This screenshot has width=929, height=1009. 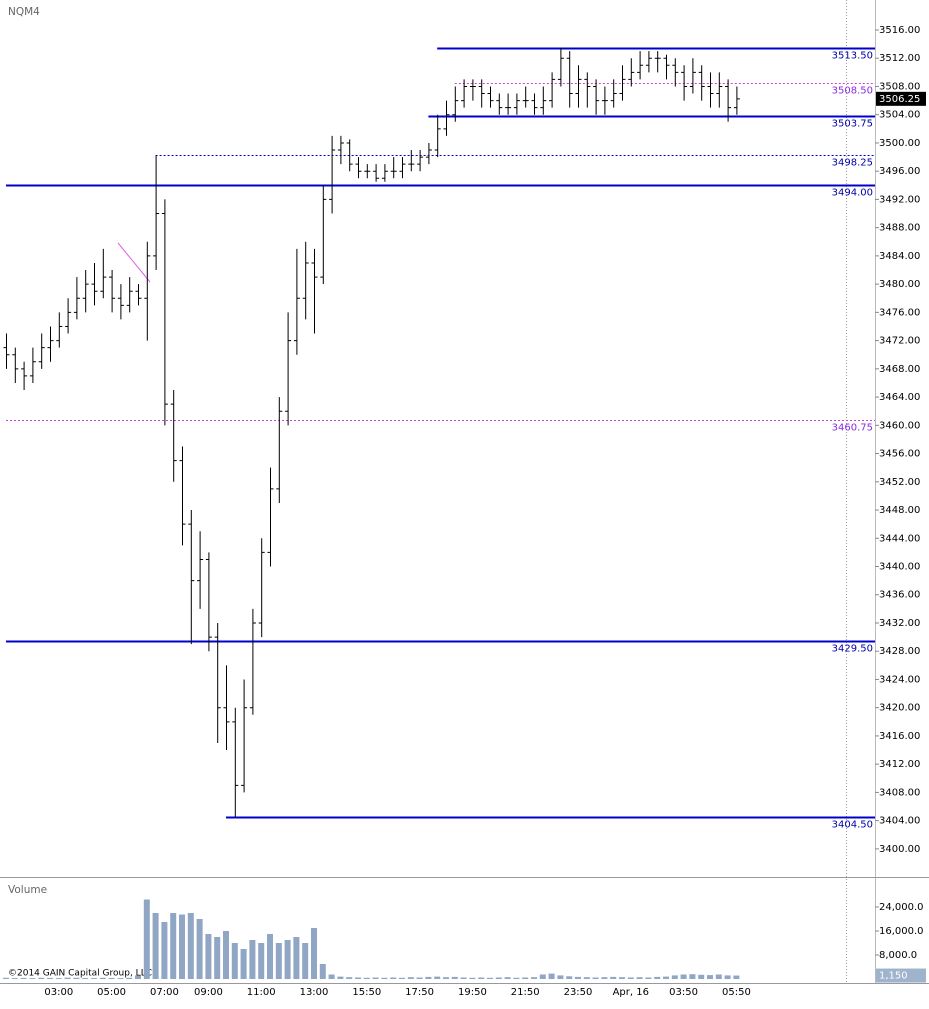 What do you see at coordinates (852, 91) in the screenshot?
I see `level-label: 3508.50` at bounding box center [852, 91].